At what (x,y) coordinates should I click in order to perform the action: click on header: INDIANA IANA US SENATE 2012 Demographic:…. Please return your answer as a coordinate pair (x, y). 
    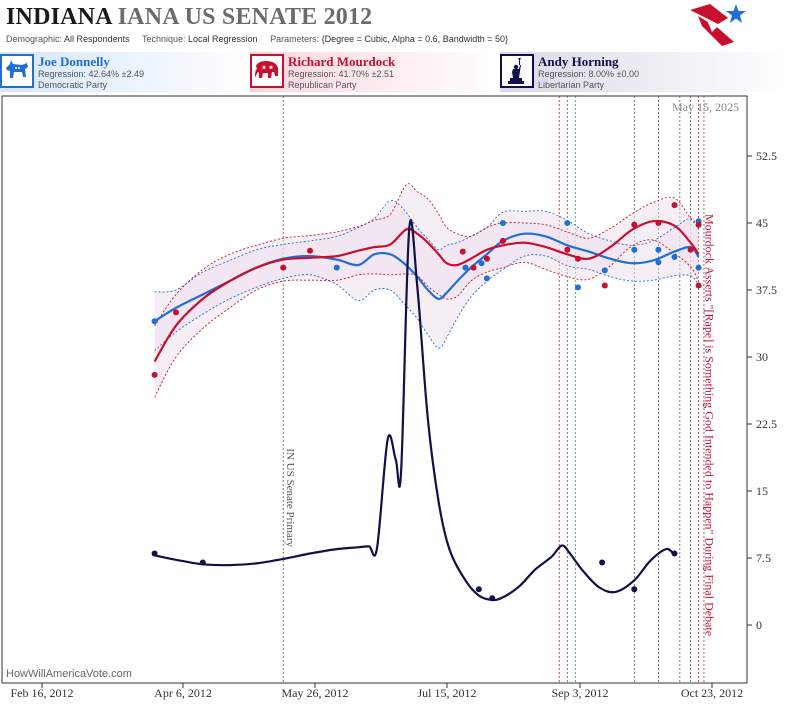
    Looking at the image, I should click on (394, 25).